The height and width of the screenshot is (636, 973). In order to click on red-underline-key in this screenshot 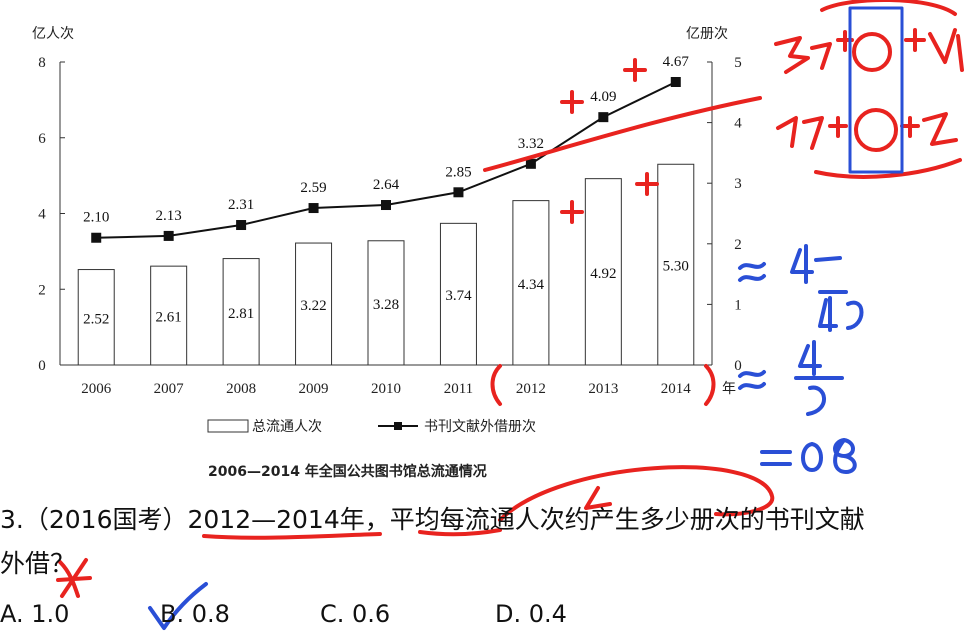, I will do `click(460, 532)`.